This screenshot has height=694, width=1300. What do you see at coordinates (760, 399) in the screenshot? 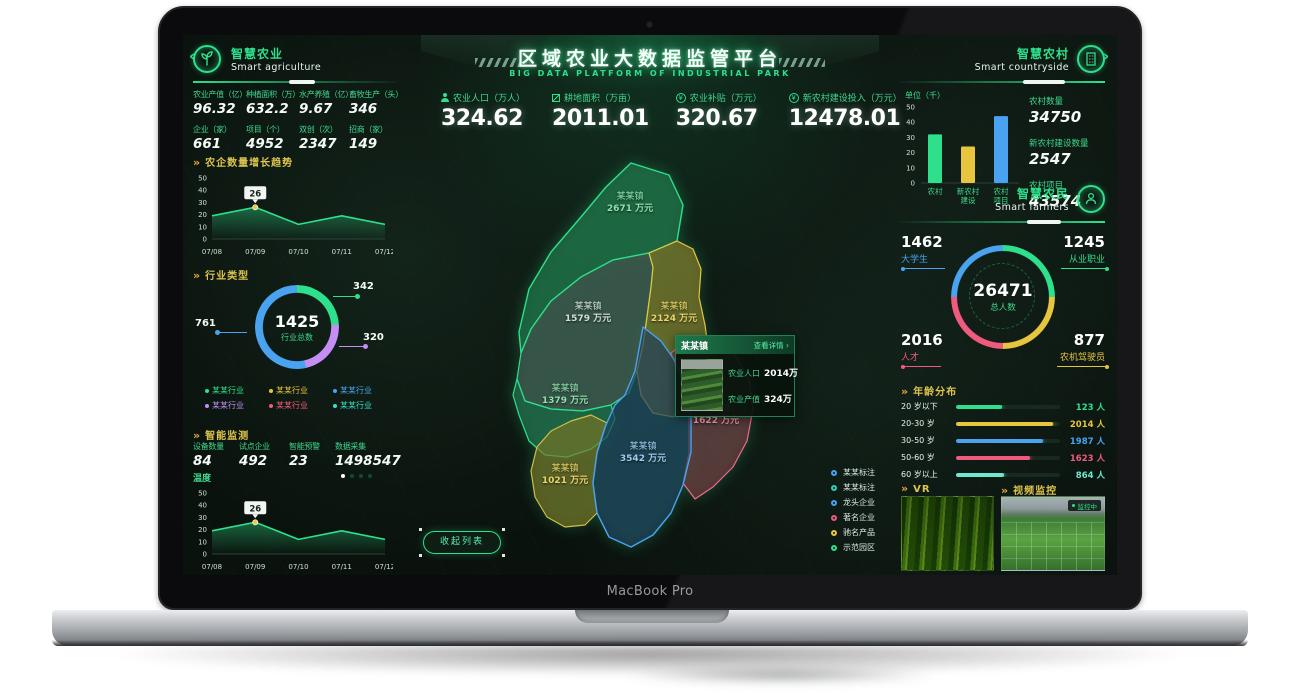
I see `tooltip-row: 农业产值 324万` at bounding box center [760, 399].